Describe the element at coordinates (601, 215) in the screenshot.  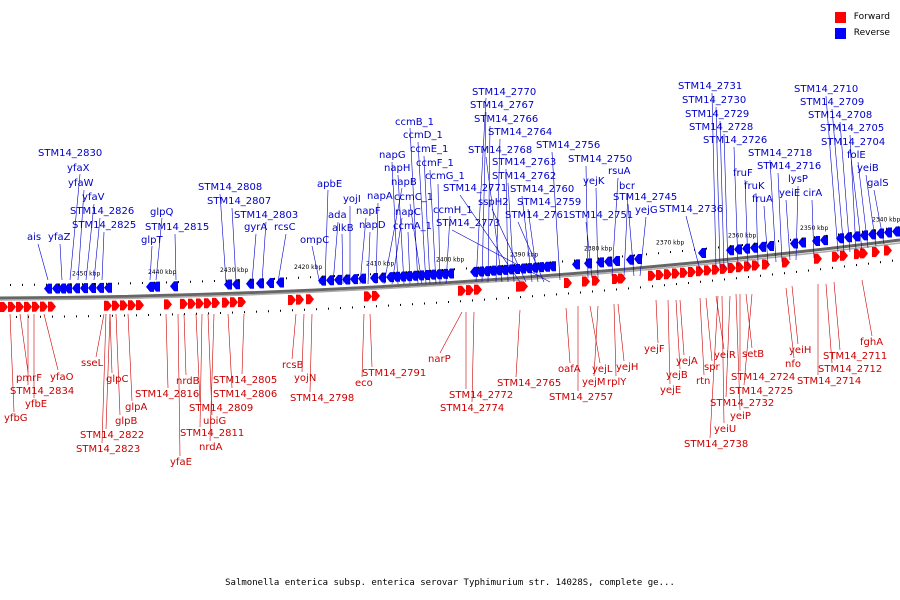
I see `gene-label: STM14_2751` at that location.